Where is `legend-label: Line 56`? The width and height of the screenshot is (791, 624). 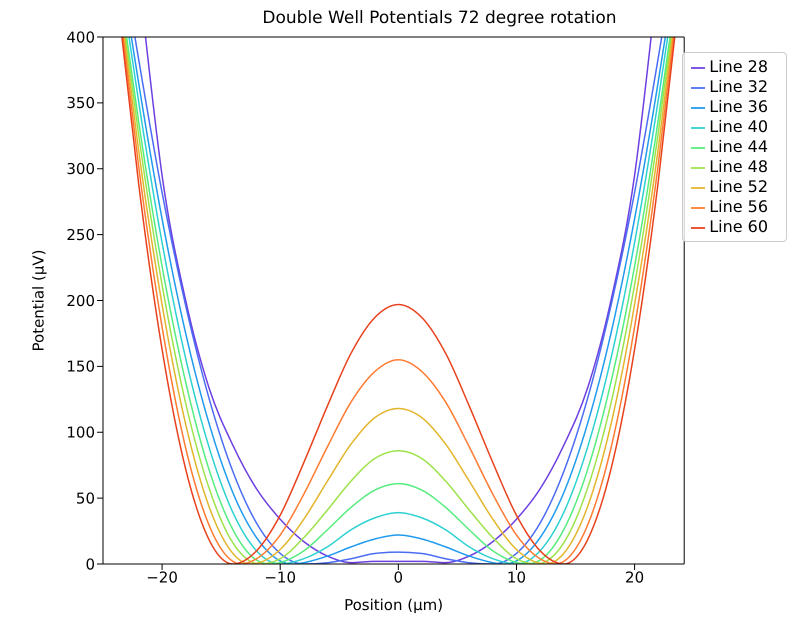
legend-label: Line 56 is located at coordinates (738, 206).